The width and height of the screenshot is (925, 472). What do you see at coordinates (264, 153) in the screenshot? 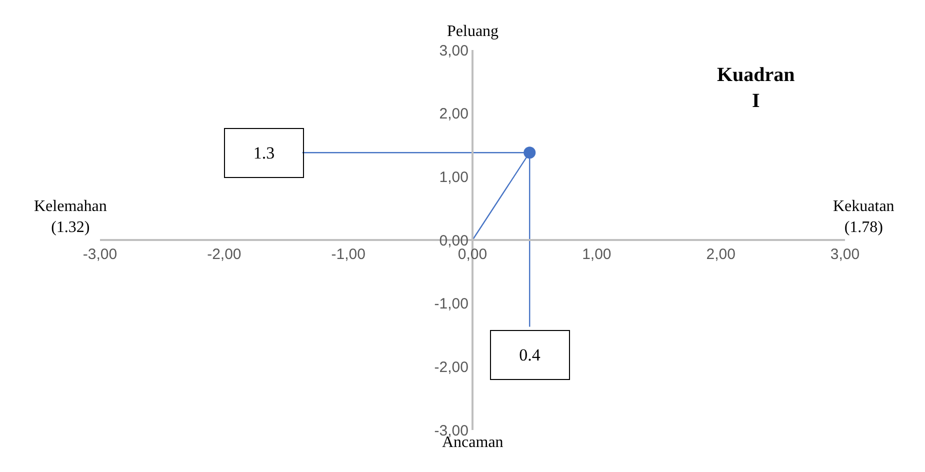
I see `annotation: 1.3` at bounding box center [264, 153].